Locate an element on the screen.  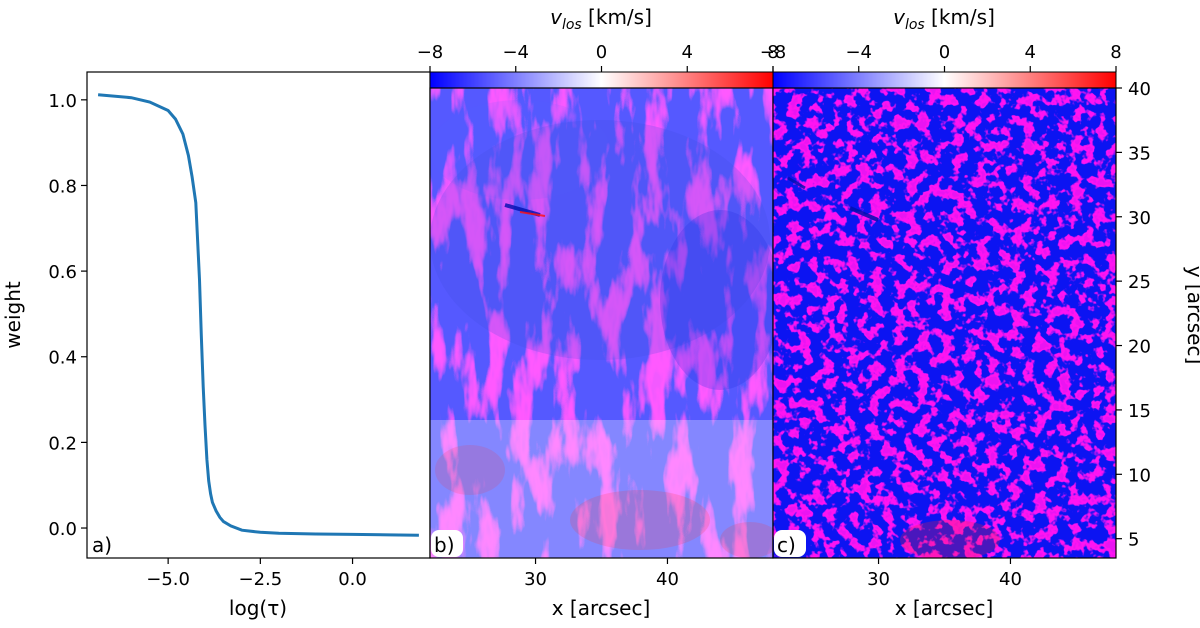
panel-a-y-tick-label: 1.0 is located at coordinates (62, 101).